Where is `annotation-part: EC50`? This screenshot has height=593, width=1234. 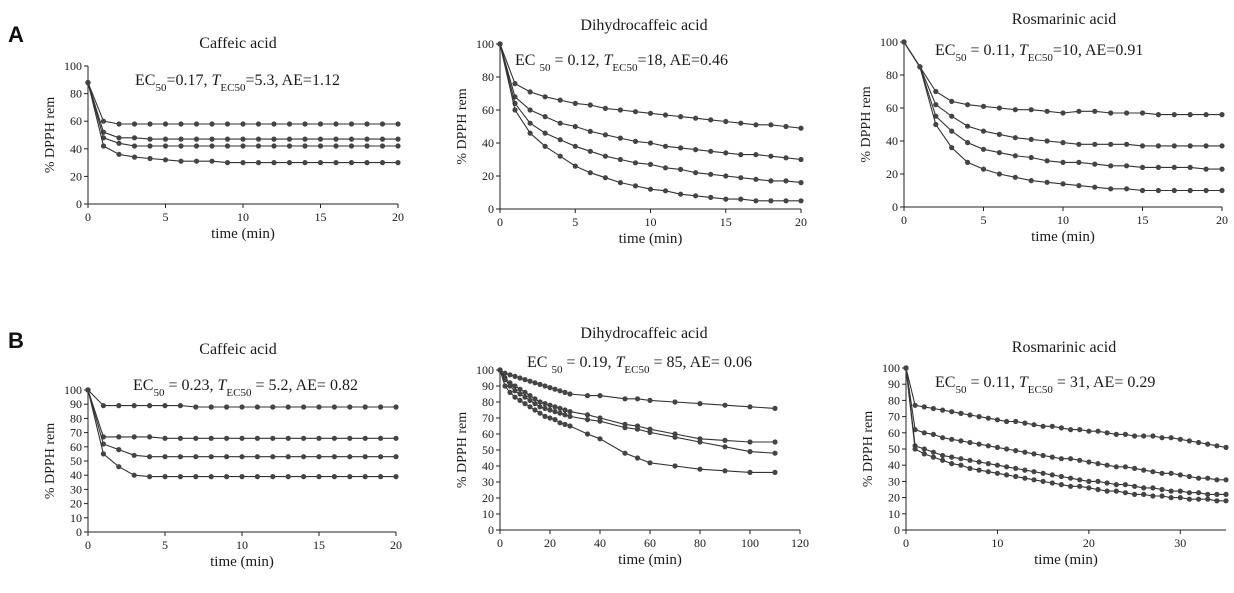 annotation-part: EC50 is located at coordinates (233, 88).